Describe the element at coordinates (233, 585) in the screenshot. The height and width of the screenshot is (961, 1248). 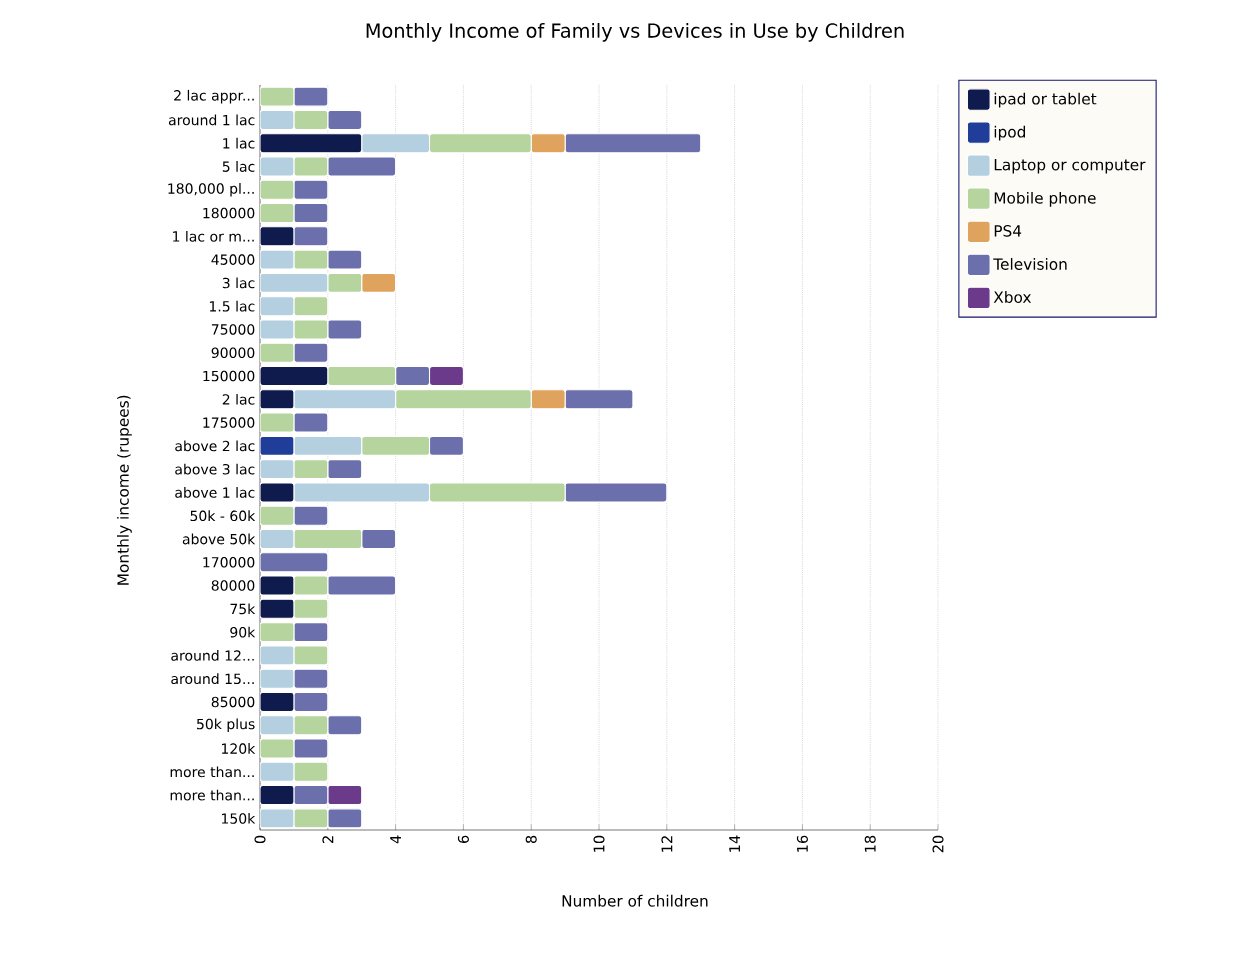
I see `y-tick-label: 80000` at that location.